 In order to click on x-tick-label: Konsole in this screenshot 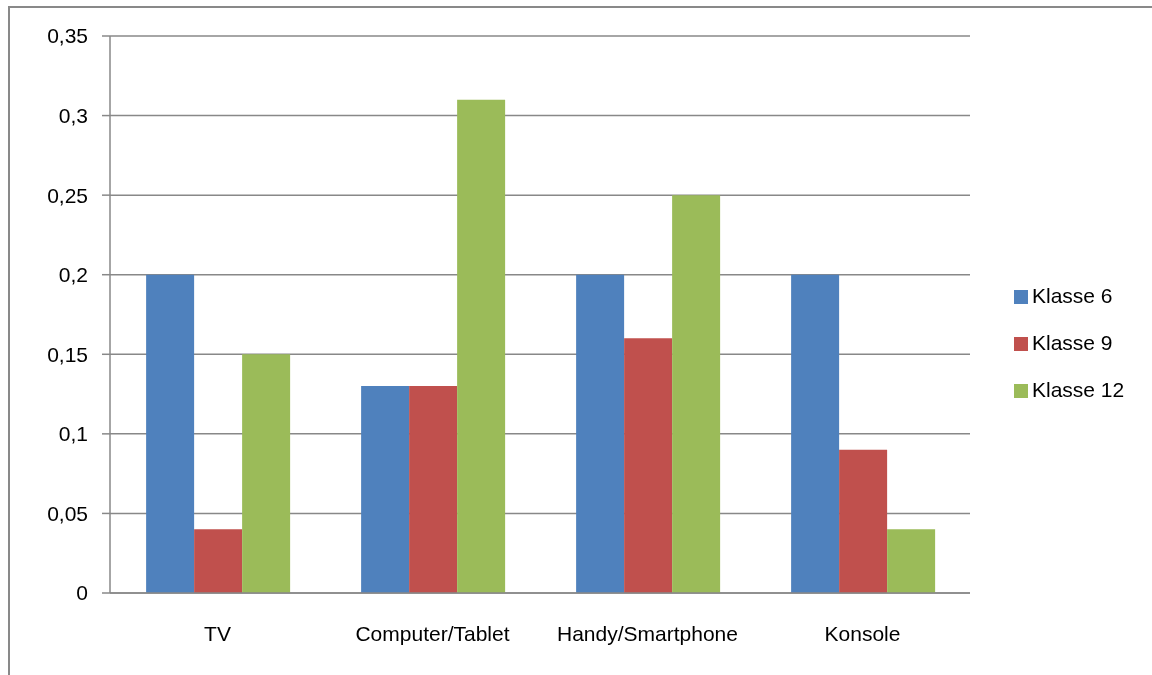, I will do `click(862, 633)`.